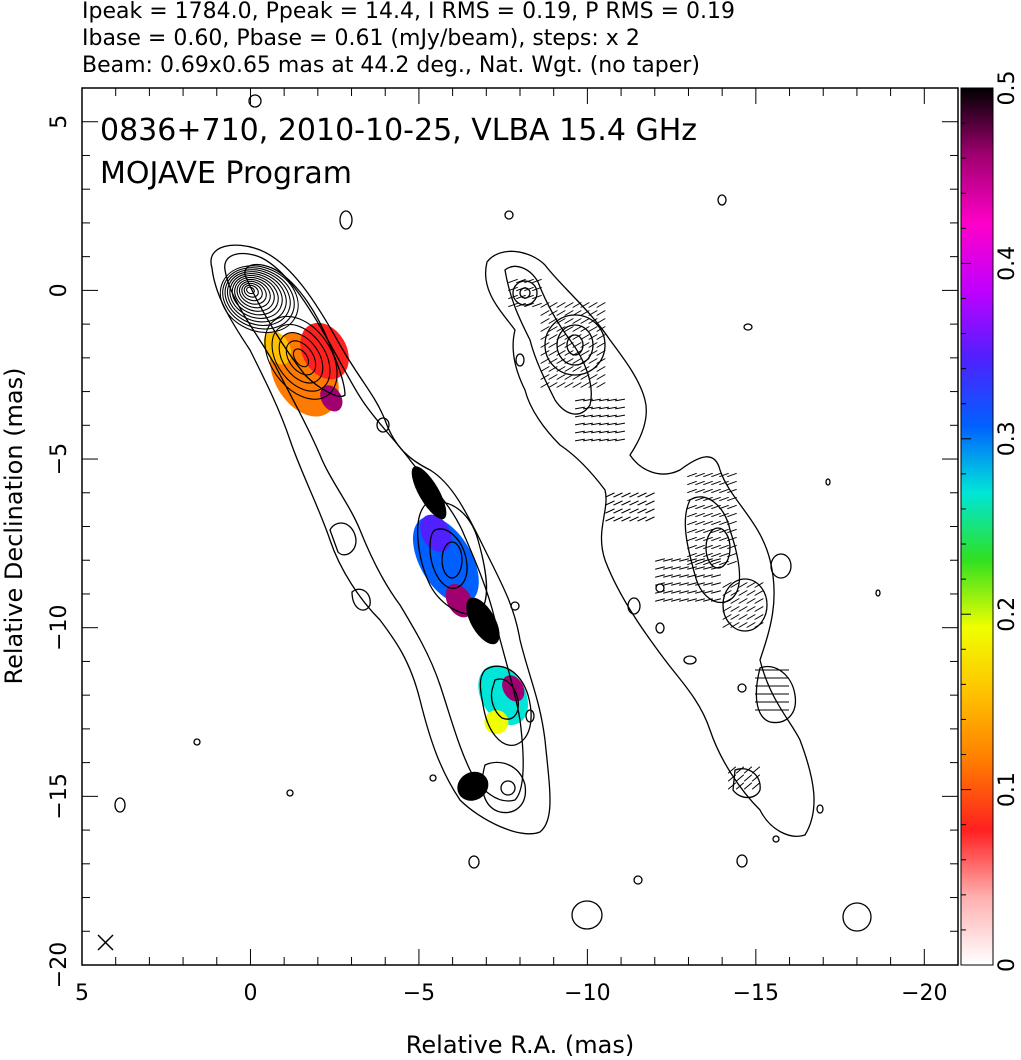  Describe the element at coordinates (59, 290) in the screenshot. I see `y-tick-label: 0` at that location.